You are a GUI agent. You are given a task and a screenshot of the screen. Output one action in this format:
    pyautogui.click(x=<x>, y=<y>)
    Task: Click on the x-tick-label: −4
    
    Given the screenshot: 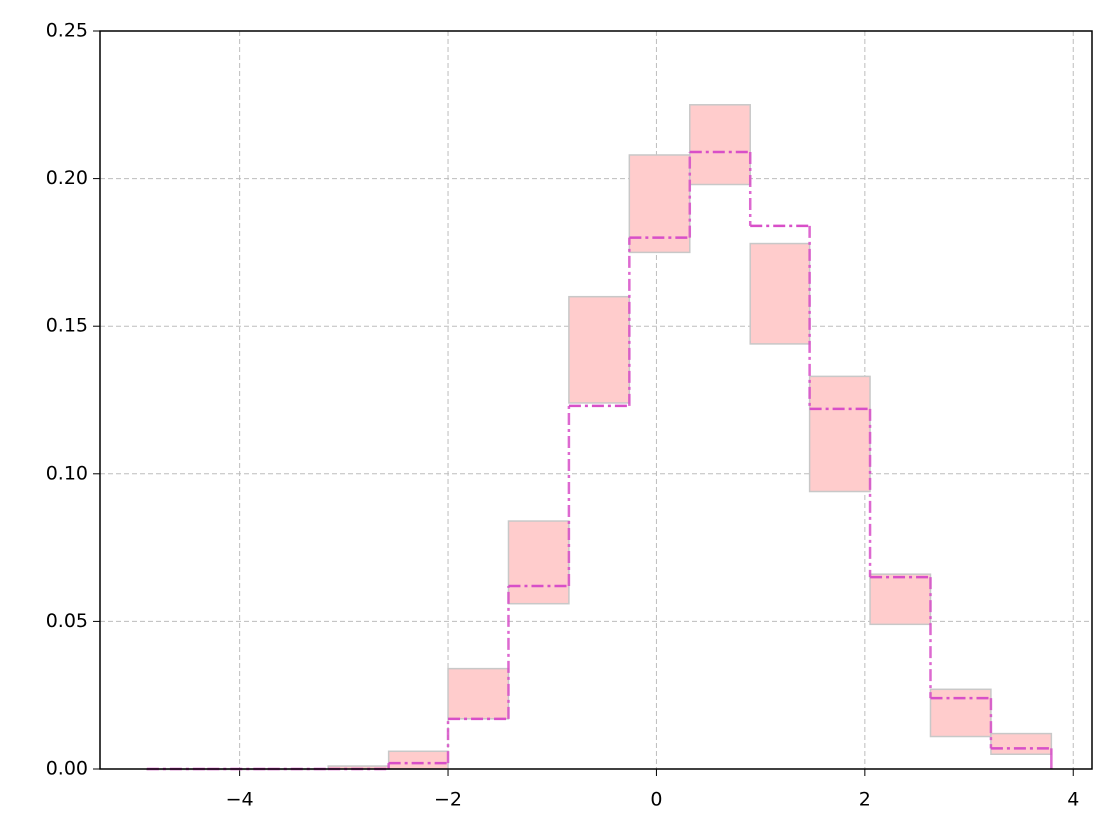 What is the action you would take?
    pyautogui.click(x=240, y=800)
    